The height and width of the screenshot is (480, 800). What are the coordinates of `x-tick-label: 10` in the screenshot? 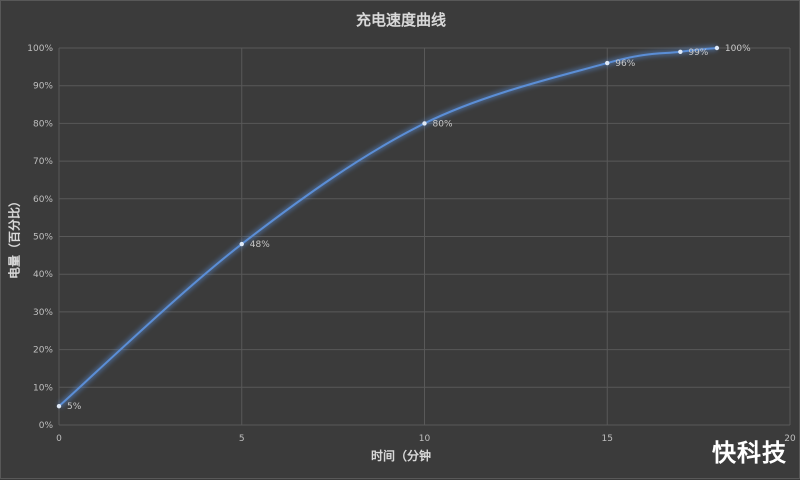 It's located at (425, 439).